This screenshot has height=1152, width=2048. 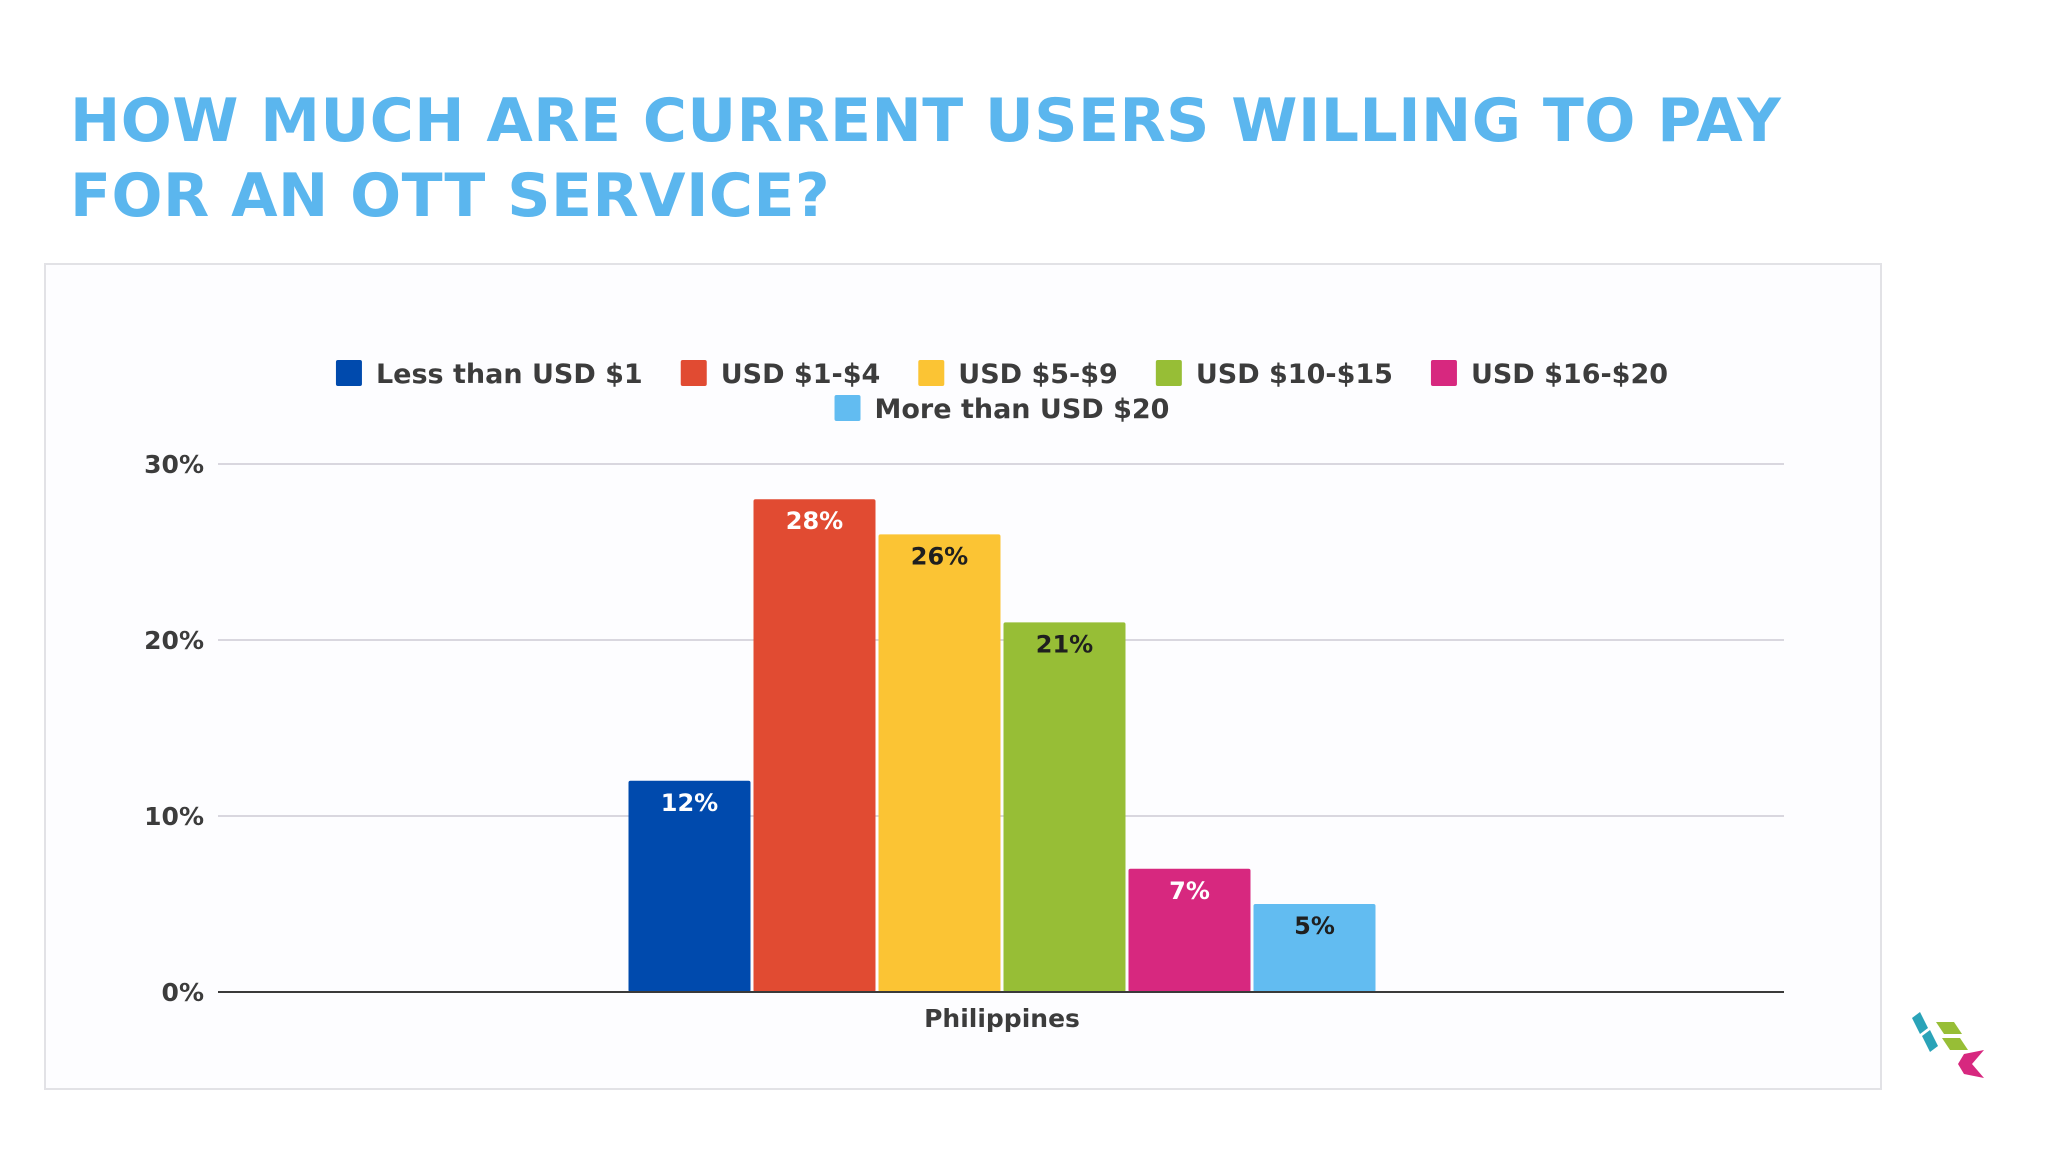 What do you see at coordinates (174, 640) in the screenshot?
I see `y-tick-label: 20%` at bounding box center [174, 640].